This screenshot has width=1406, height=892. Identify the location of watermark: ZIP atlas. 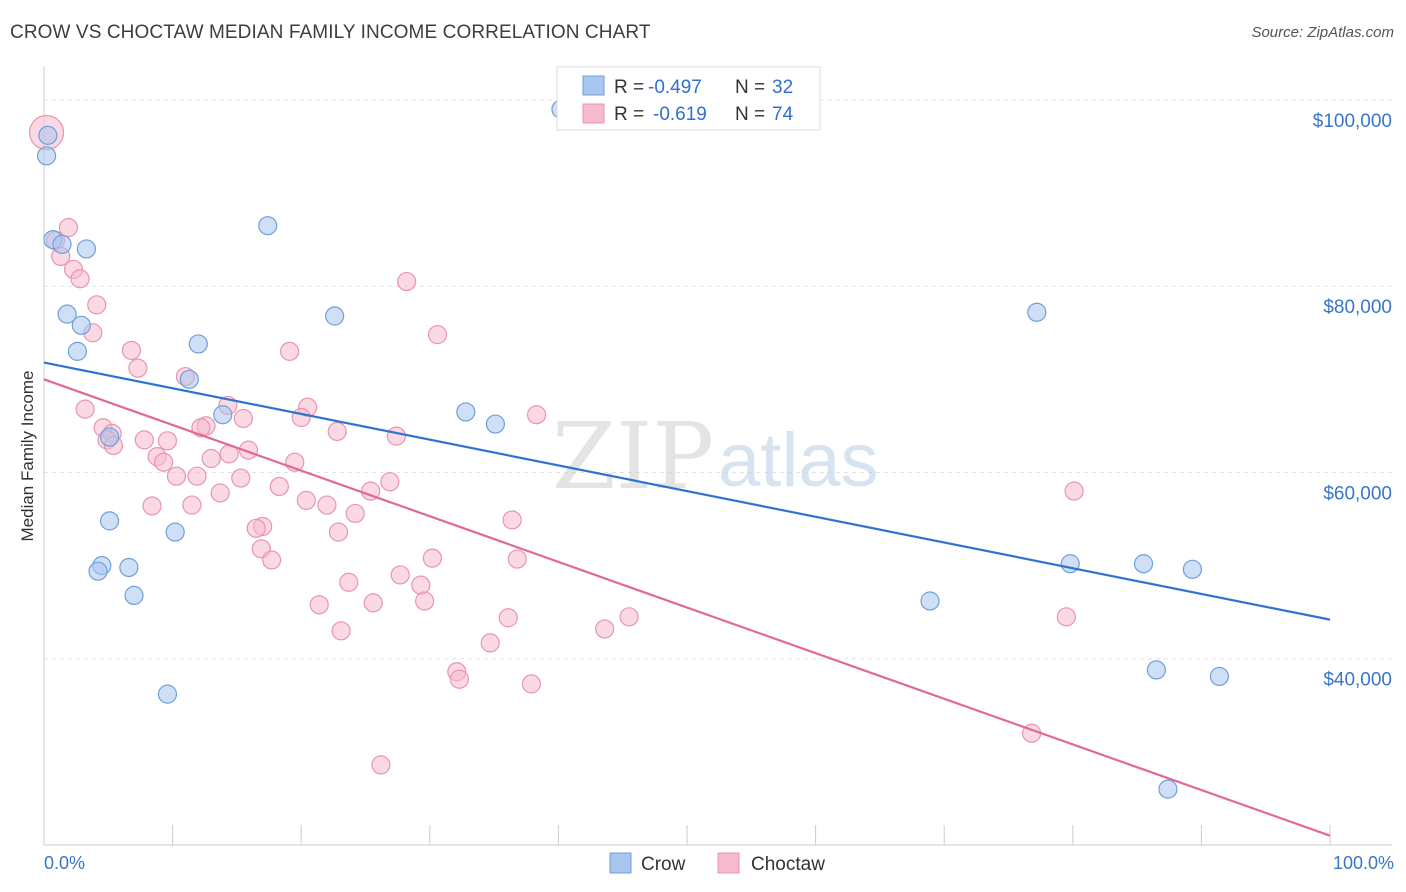
(715, 456).